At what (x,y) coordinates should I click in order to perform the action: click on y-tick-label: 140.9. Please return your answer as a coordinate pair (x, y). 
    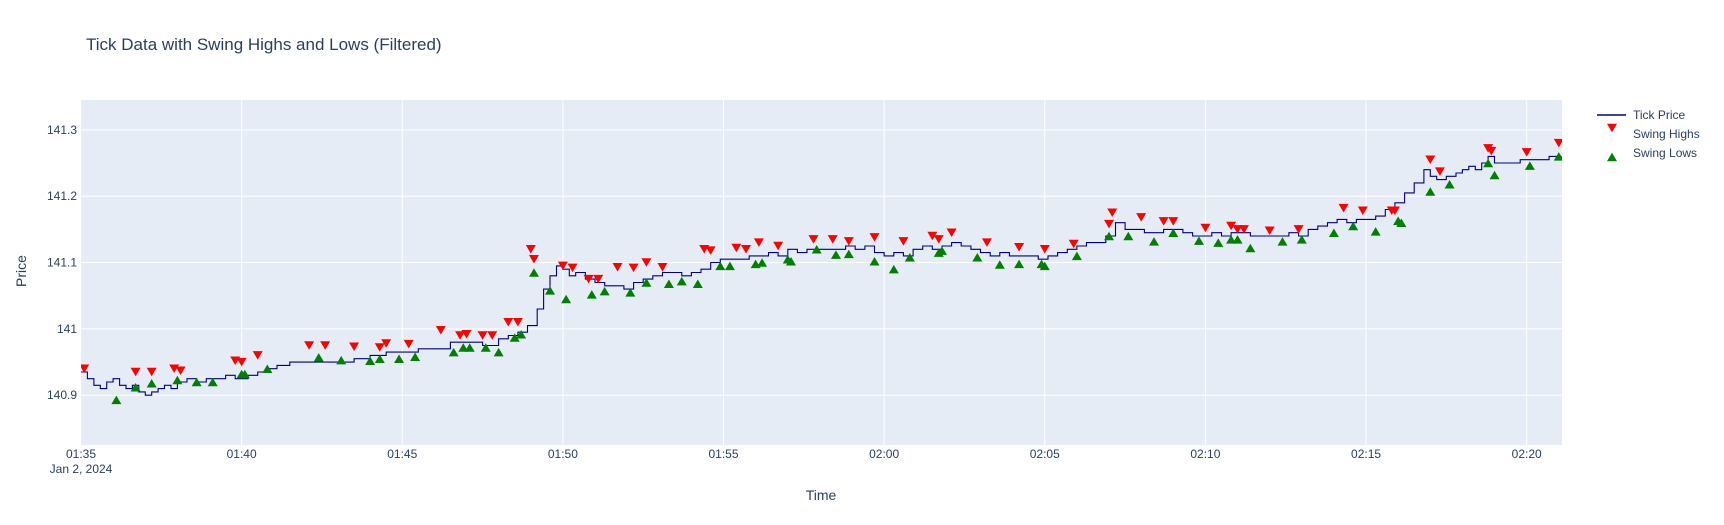
    Looking at the image, I should click on (62, 395).